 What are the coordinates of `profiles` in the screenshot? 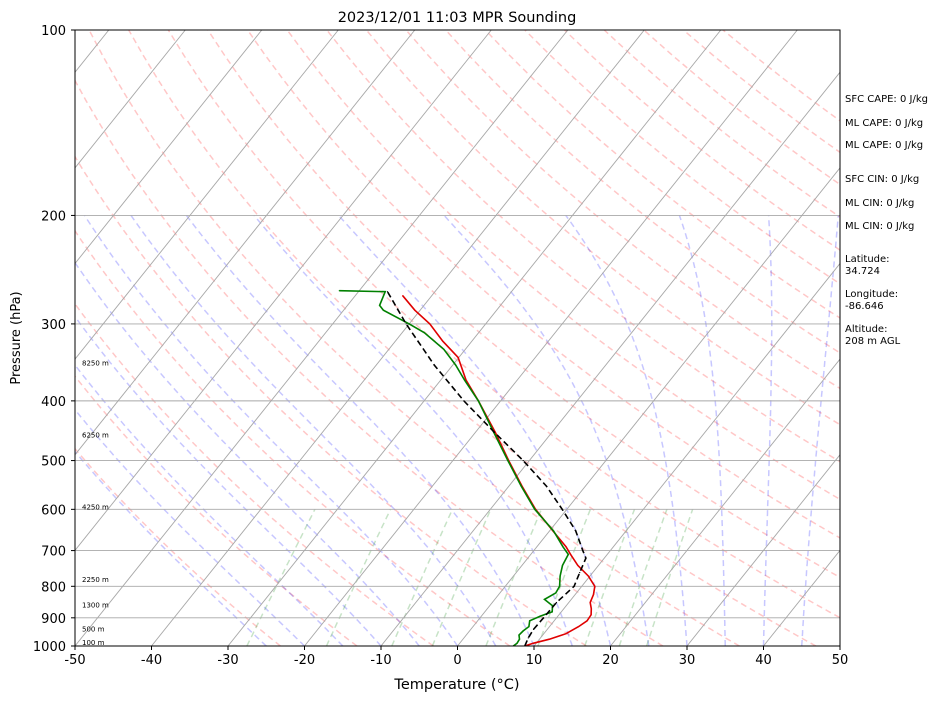 It's located at (467, 468).